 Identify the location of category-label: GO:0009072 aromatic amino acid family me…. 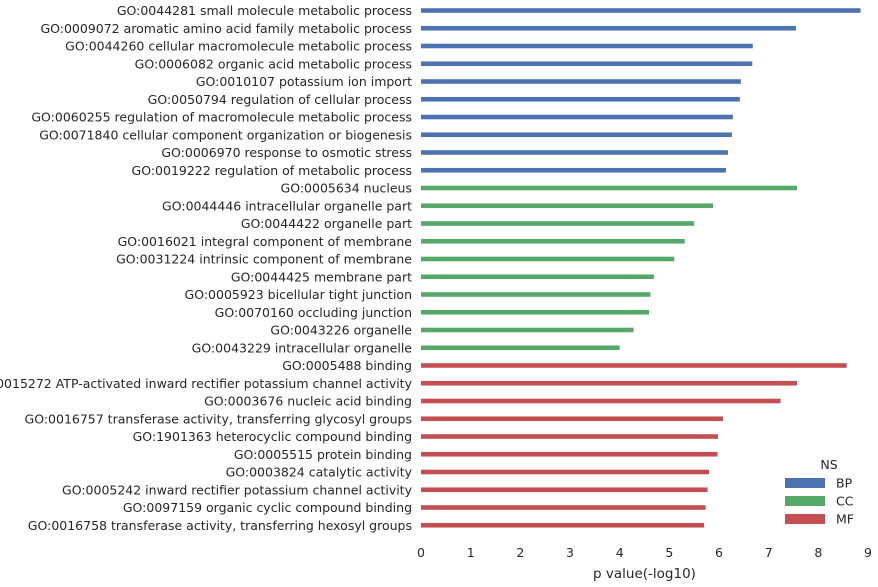
(226, 28).